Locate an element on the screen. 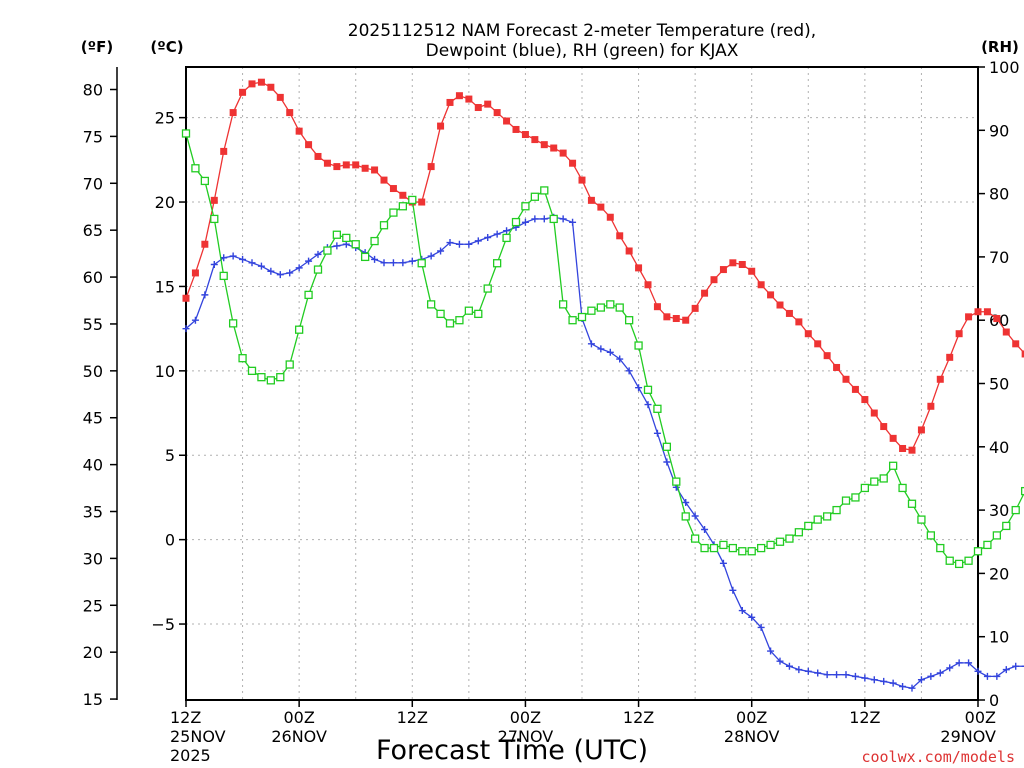 The image size is (1024, 768). fahrenheit-tick-label: 65 is located at coordinates (93, 230).